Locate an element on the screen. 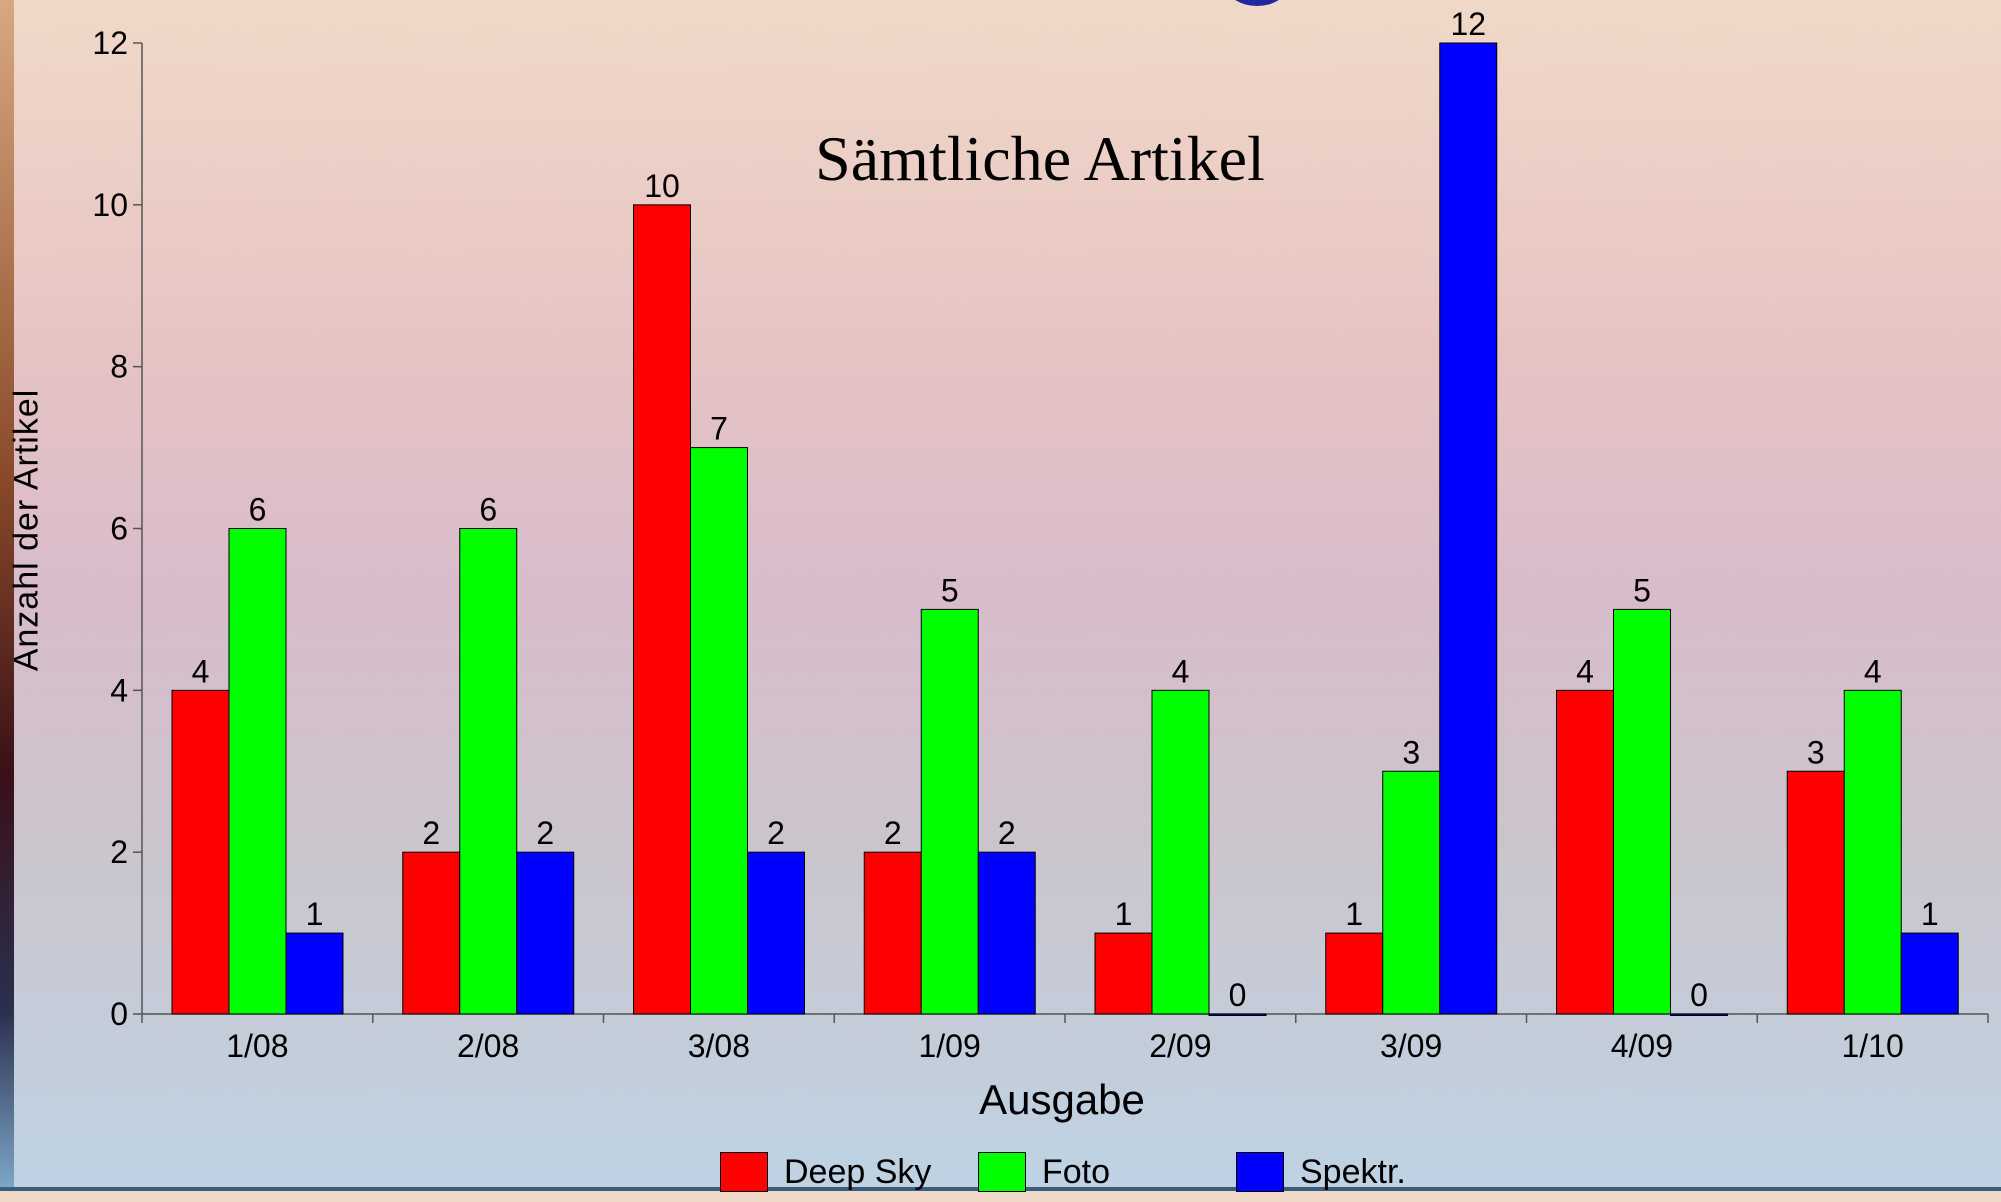 This screenshot has width=2001, height=1202. legend-label-foto: Foto is located at coordinates (1076, 1172).